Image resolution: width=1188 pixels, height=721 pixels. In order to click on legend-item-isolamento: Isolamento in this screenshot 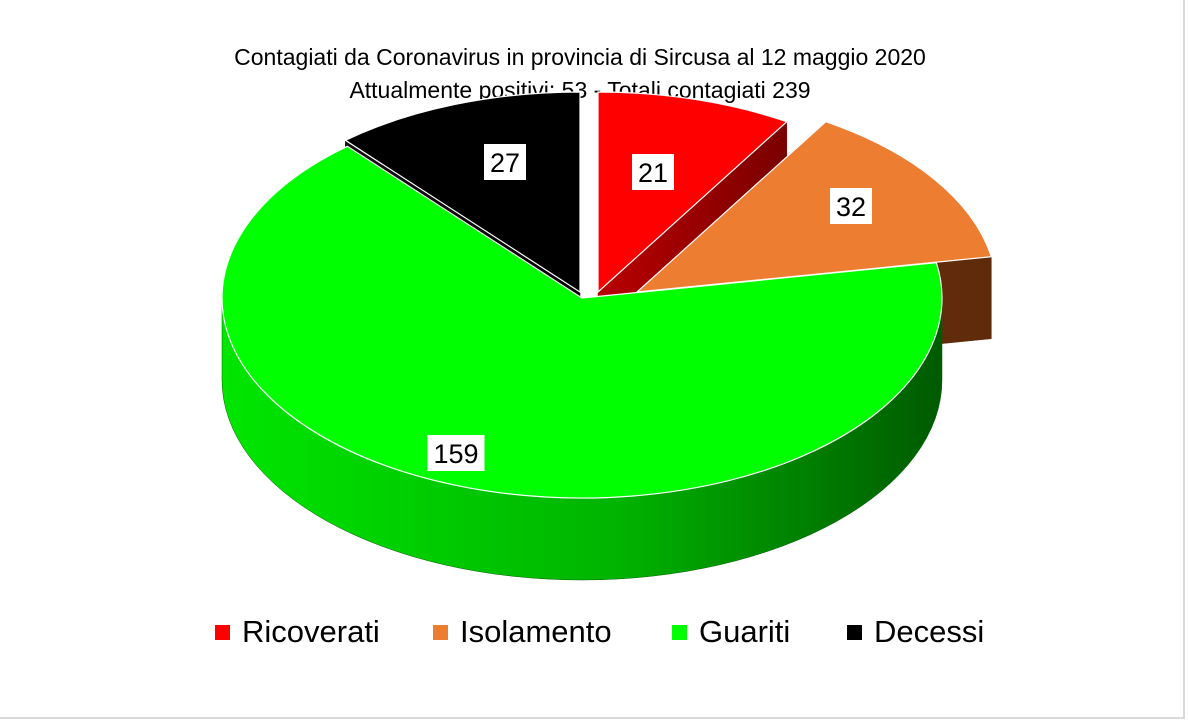, I will do `click(522, 632)`.